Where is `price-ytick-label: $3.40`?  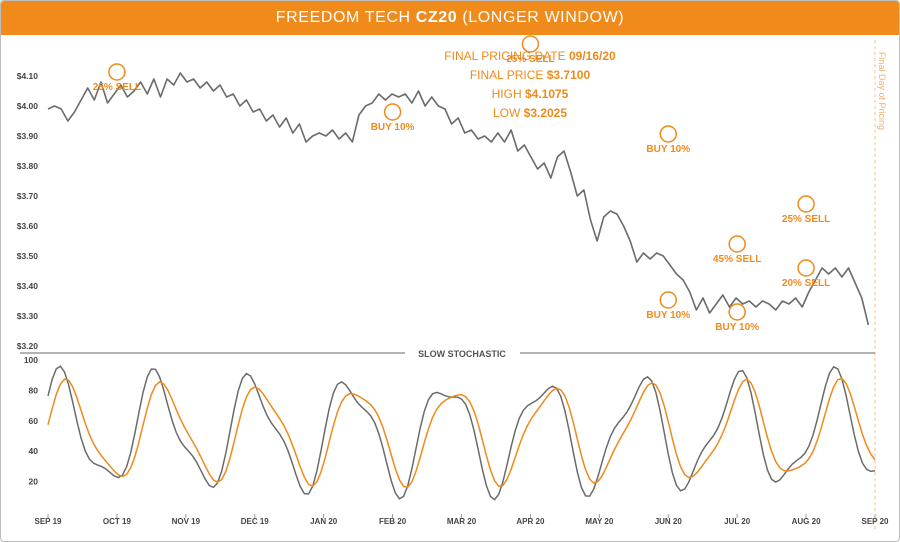
price-ytick-label: $3.40 is located at coordinates (28, 286).